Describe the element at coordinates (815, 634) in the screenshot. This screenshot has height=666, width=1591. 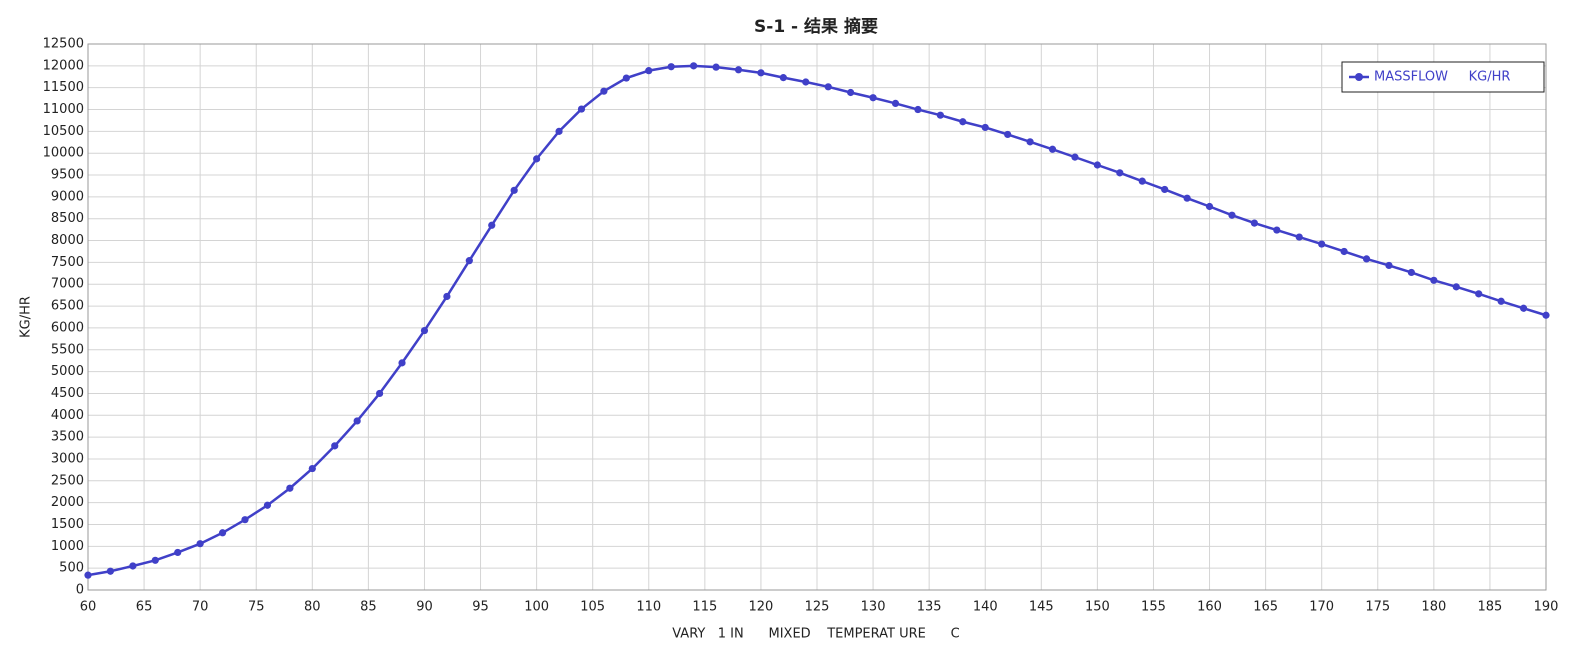
I see `x-axis-label: VARY 1 IN MIXED TEMPERAT URE C` at that location.